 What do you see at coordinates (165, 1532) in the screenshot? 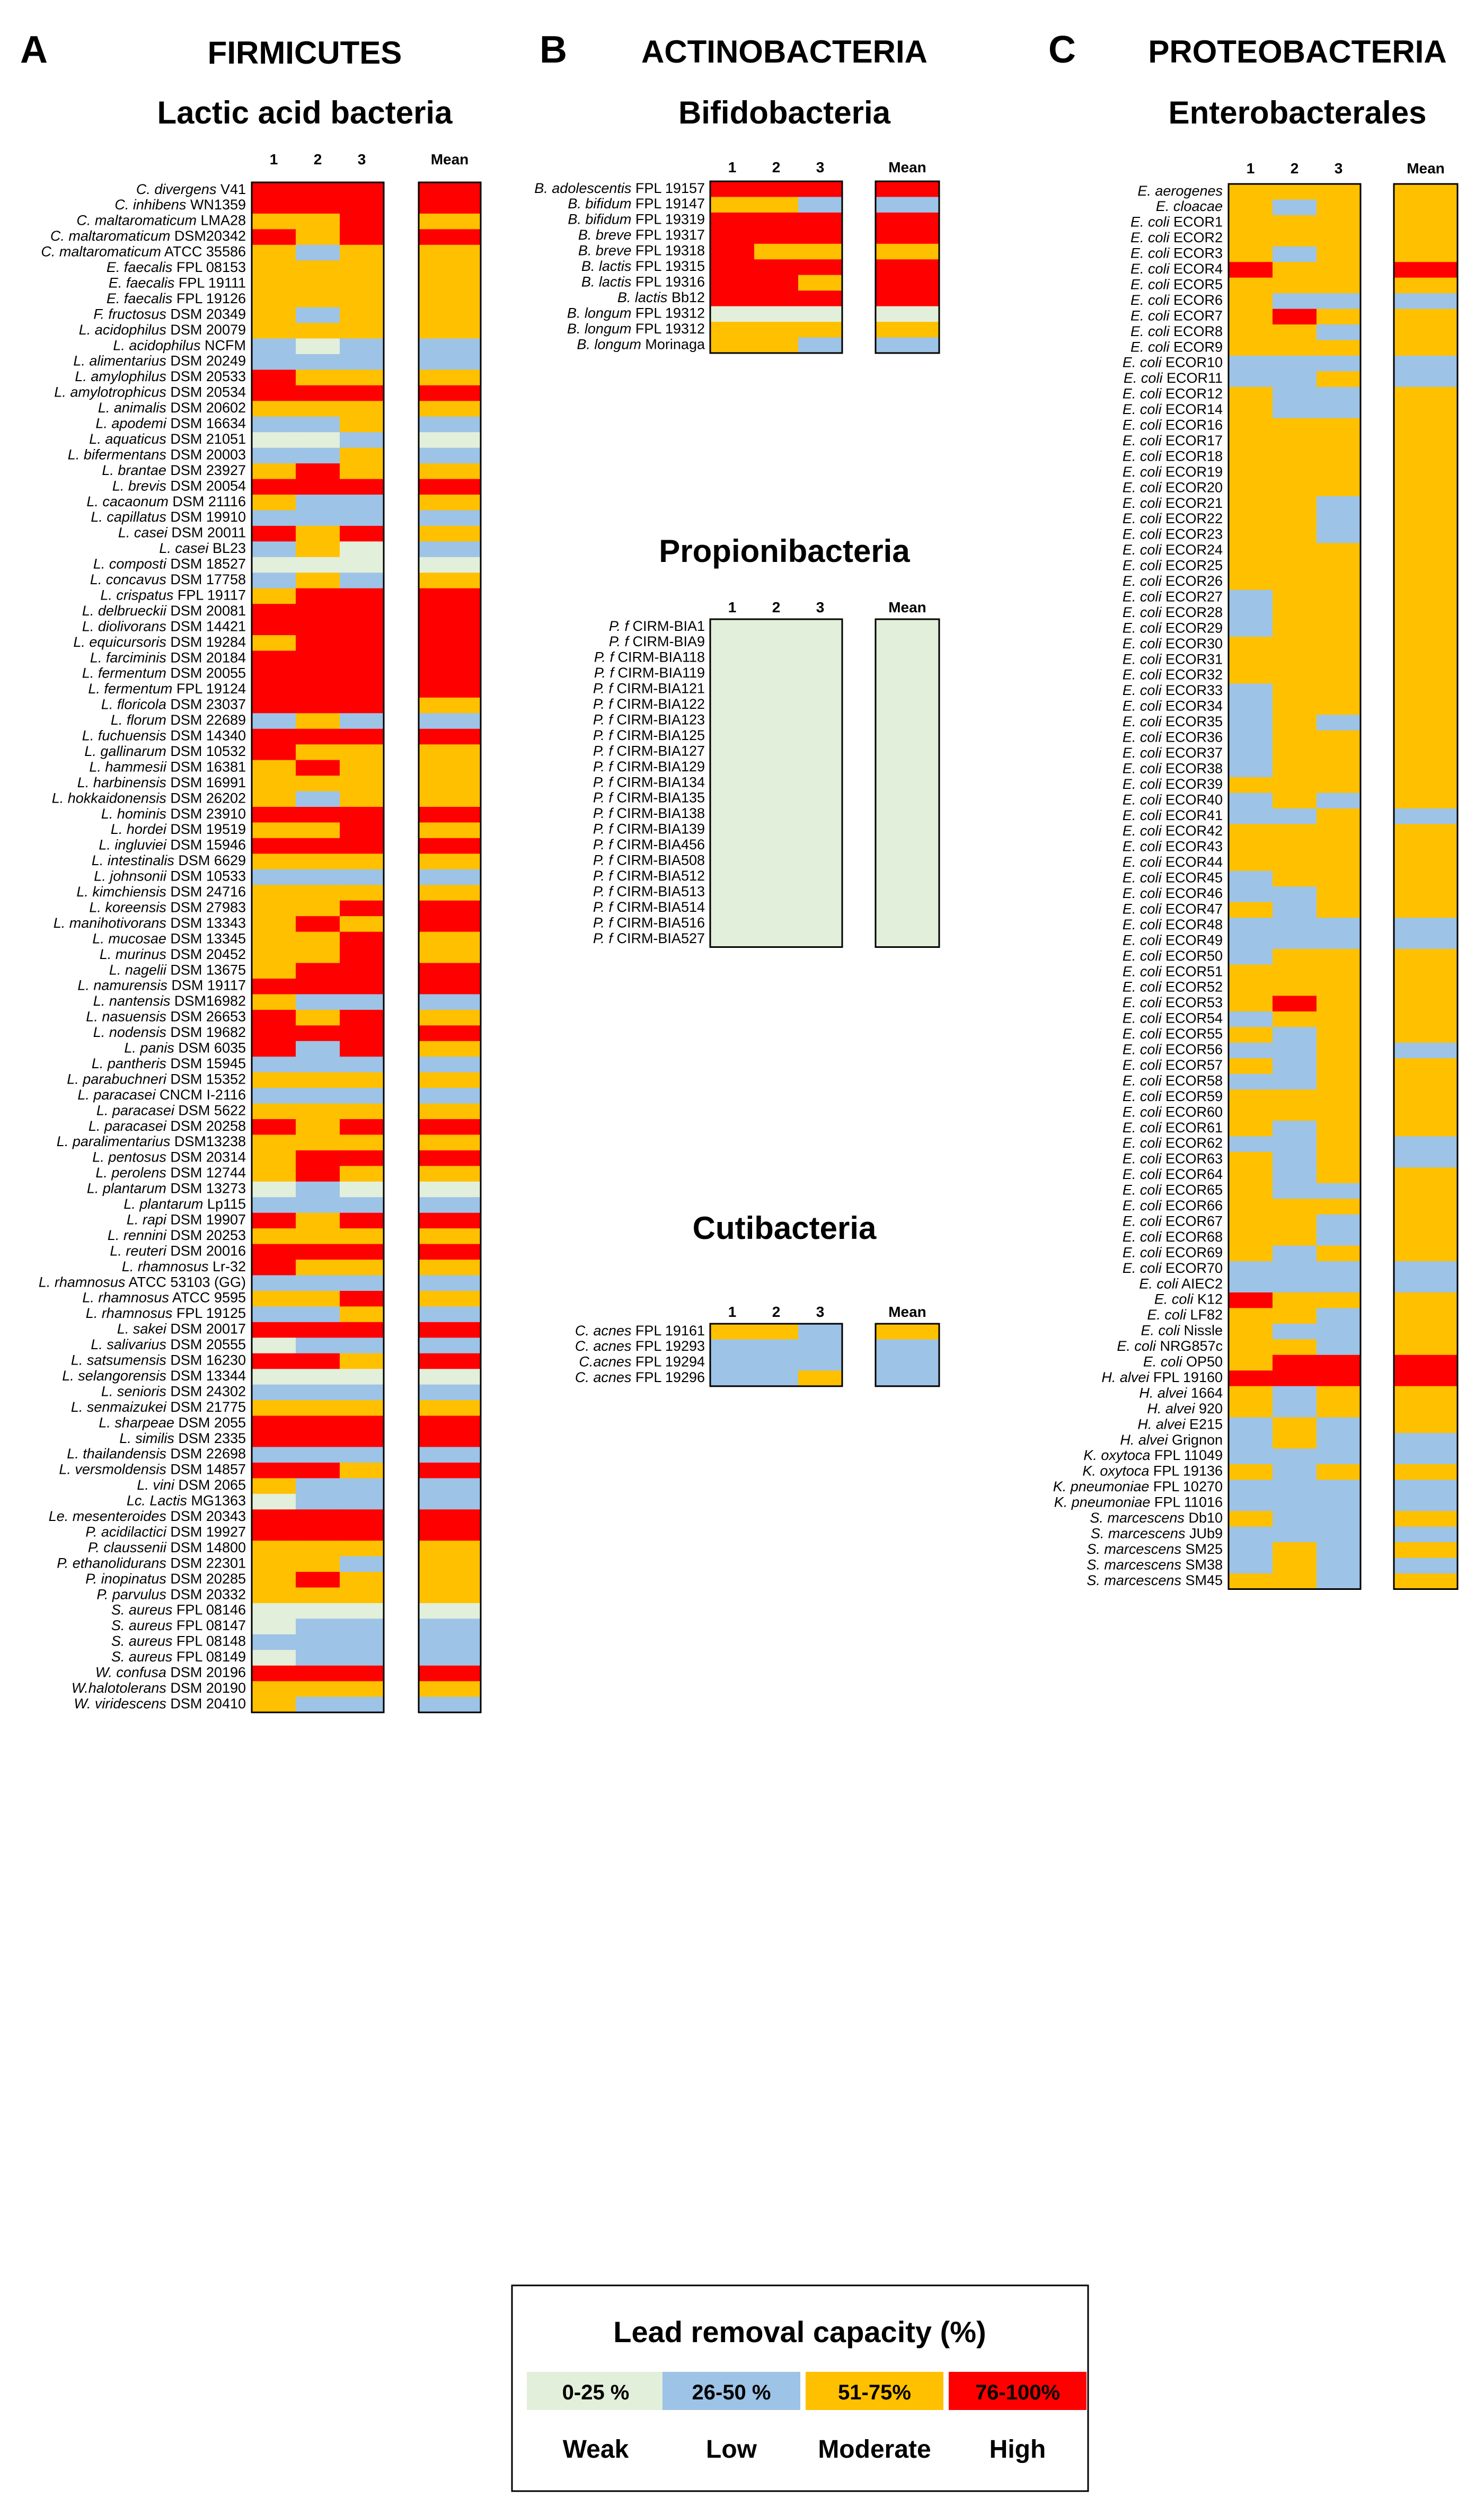
I see `strain-label: P. acidilactici DSM 19927` at bounding box center [165, 1532].